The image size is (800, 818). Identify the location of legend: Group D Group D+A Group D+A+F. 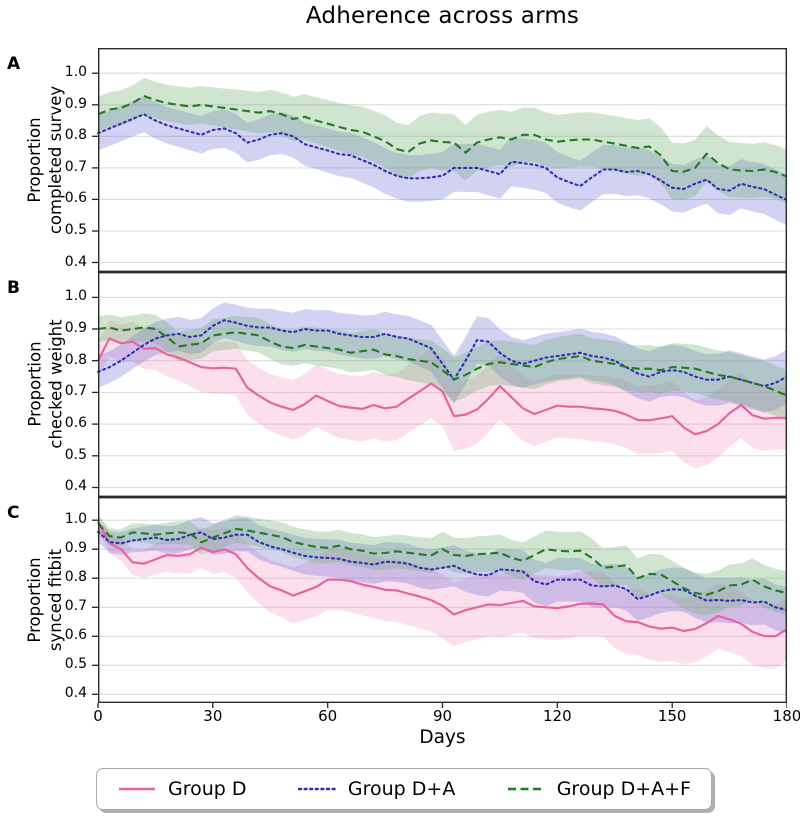
(404, 789).